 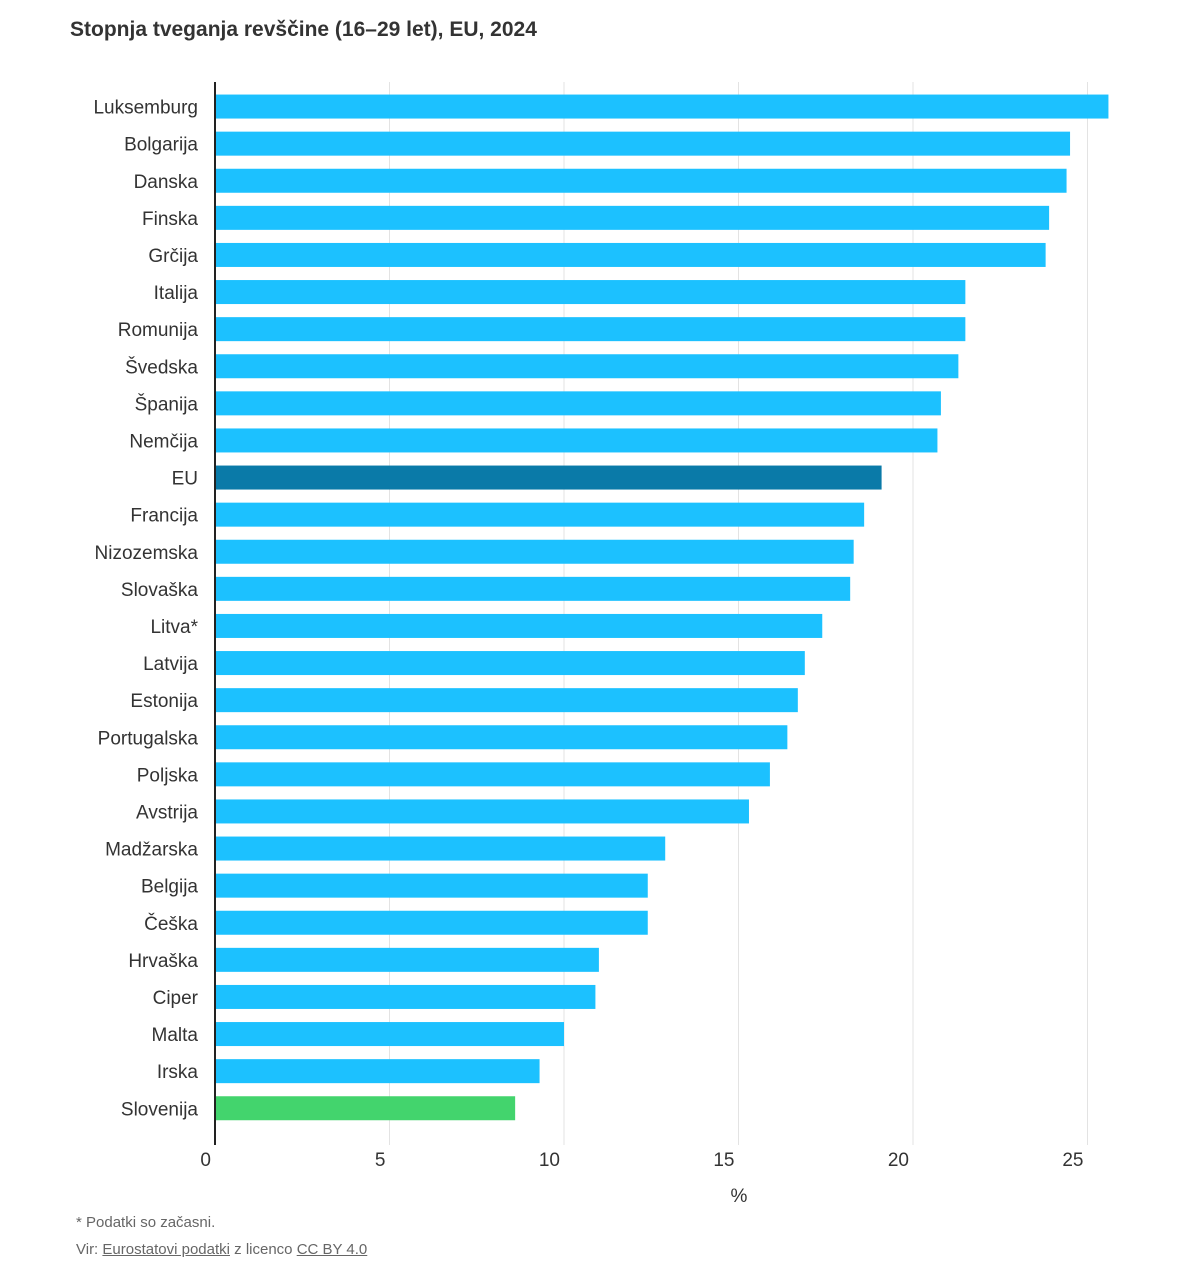 I want to click on category-label: Nemčija, so click(x=163, y=441).